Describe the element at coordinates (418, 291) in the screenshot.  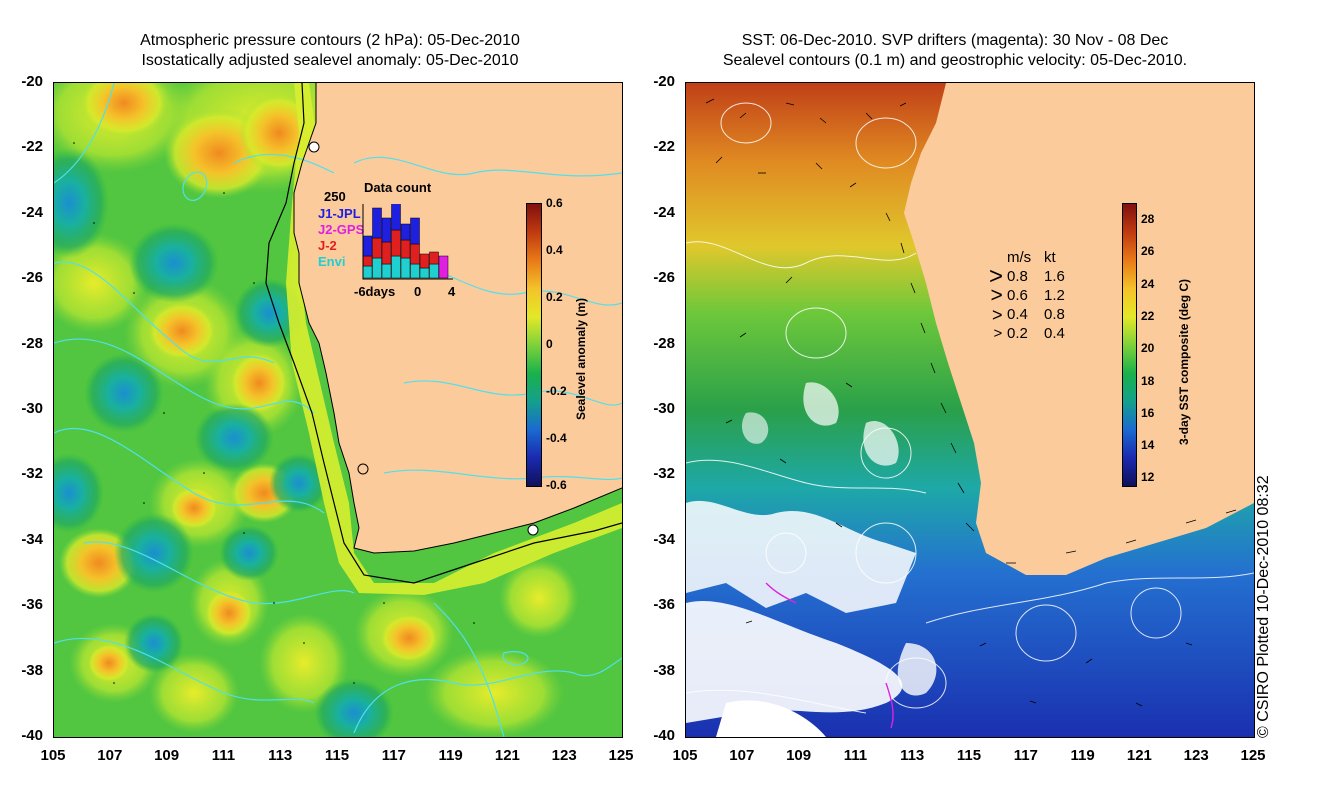
I see `data-count-xlabel-zero: 0` at that location.